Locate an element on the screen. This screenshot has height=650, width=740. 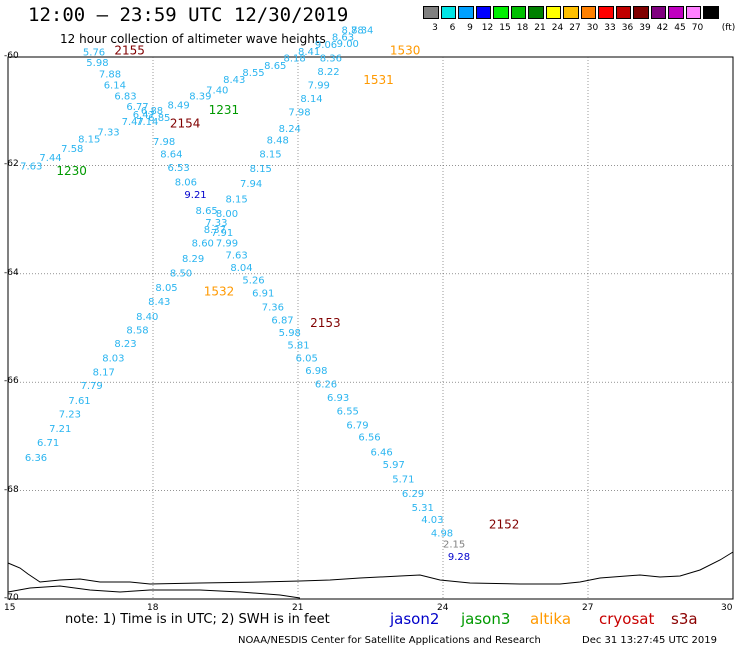
legend-label: 45 is located at coordinates (680, 28).